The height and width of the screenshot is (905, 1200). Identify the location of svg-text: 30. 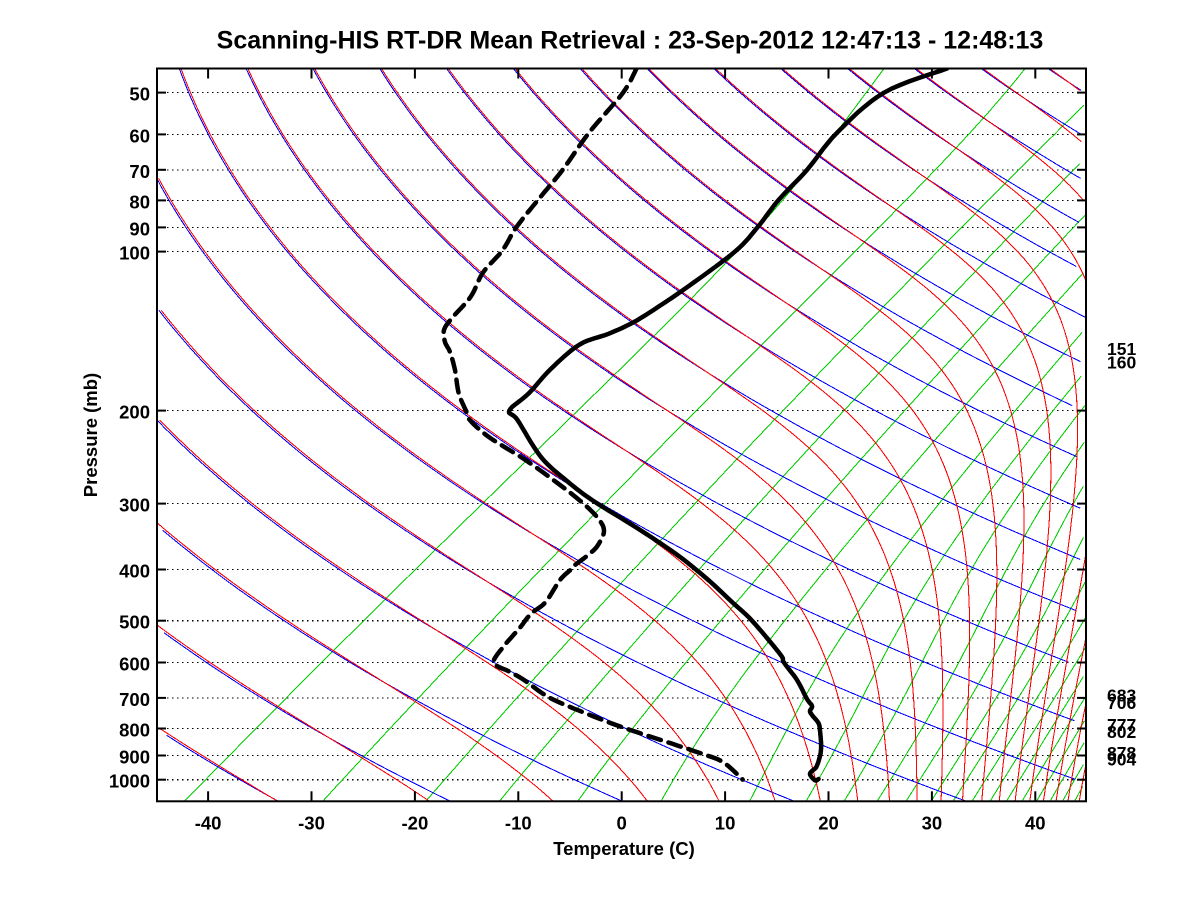
(932, 823).